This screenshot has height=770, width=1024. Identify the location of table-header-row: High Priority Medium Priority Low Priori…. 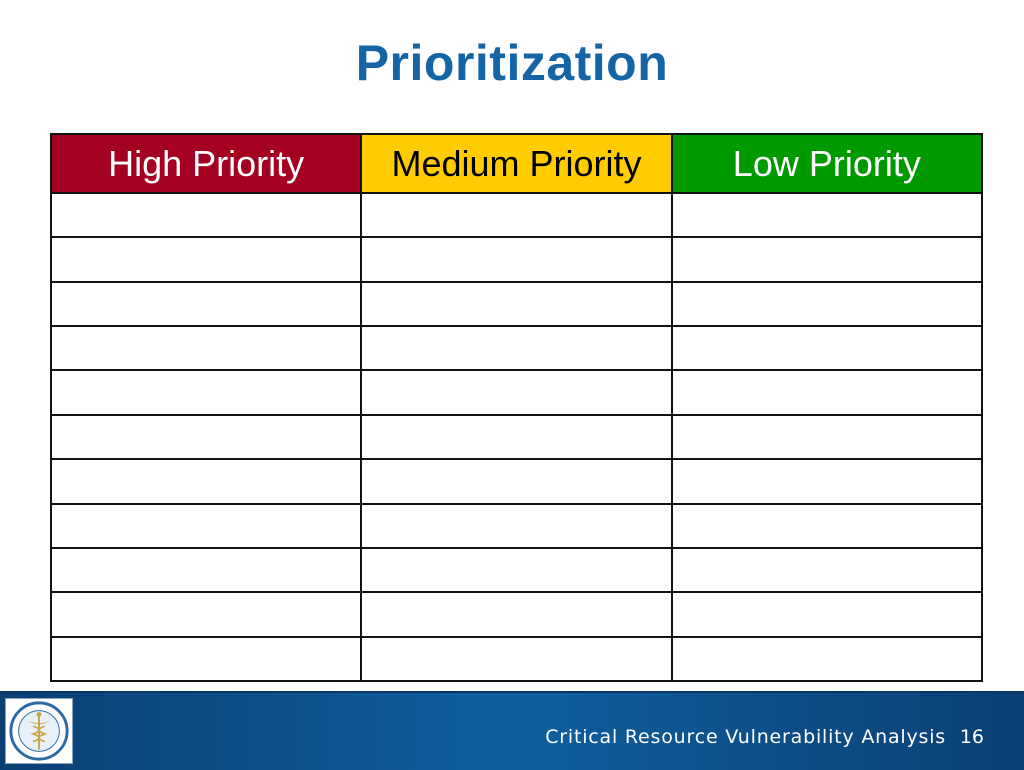
(516, 163).